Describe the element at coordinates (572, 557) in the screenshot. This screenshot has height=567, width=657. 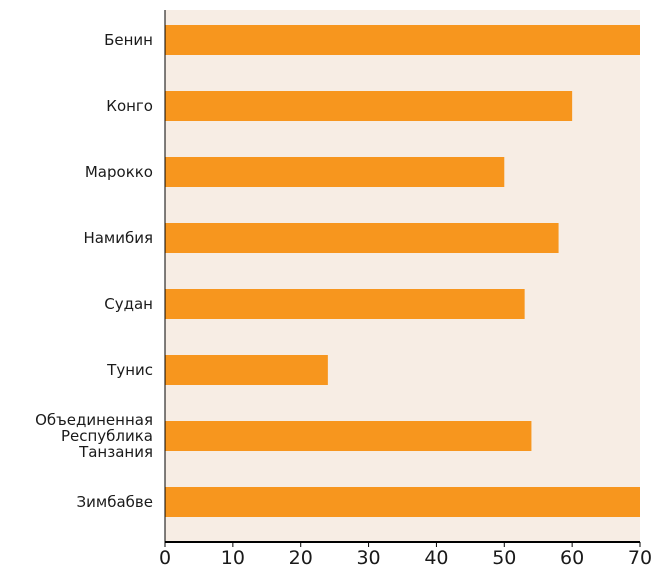
I see `x-tick-label: 60` at that location.